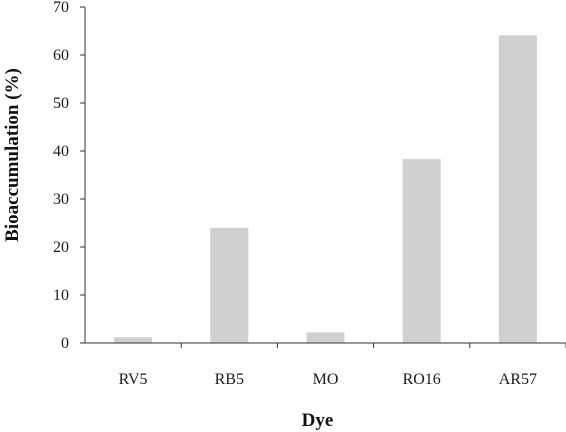 The height and width of the screenshot is (432, 566). What do you see at coordinates (326, 379) in the screenshot?
I see `x-tick-label: MO` at bounding box center [326, 379].